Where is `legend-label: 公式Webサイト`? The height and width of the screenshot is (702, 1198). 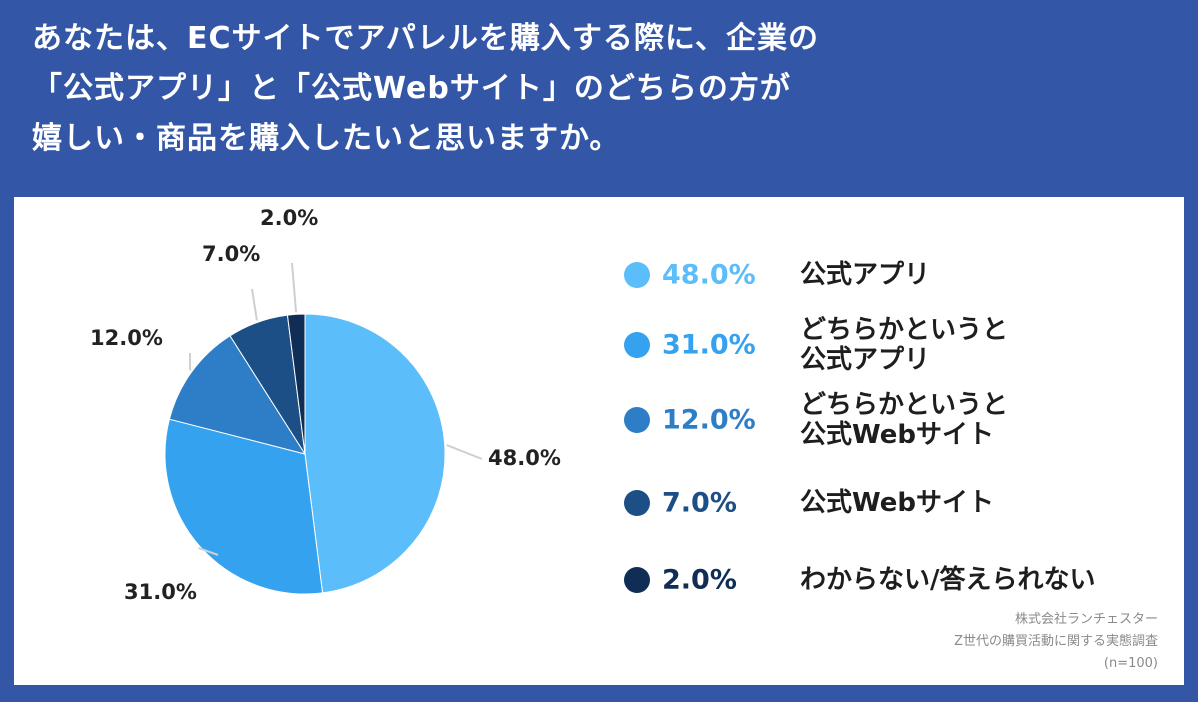 legend-label: 公式Webサイト is located at coordinates (897, 503).